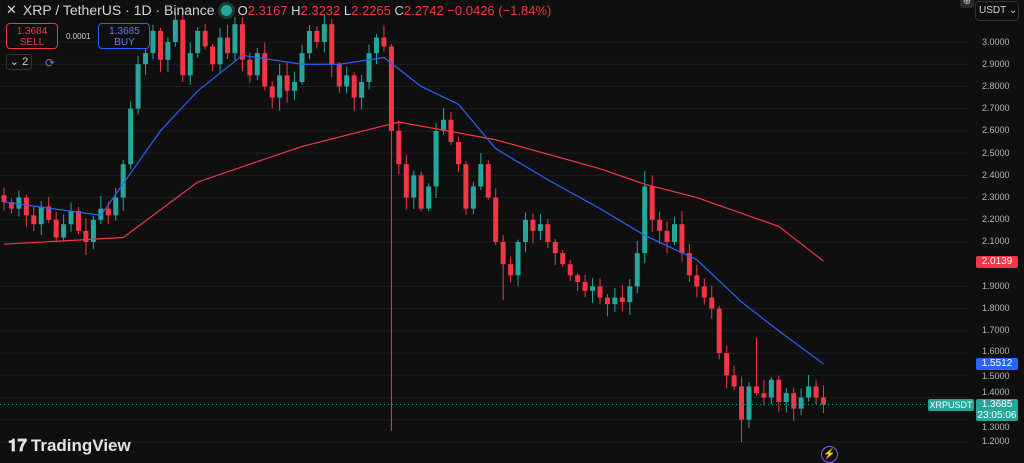 The width and height of the screenshot is (1024, 463). What do you see at coordinates (226, 10) in the screenshot?
I see `market-status-icon` at bounding box center [226, 10].